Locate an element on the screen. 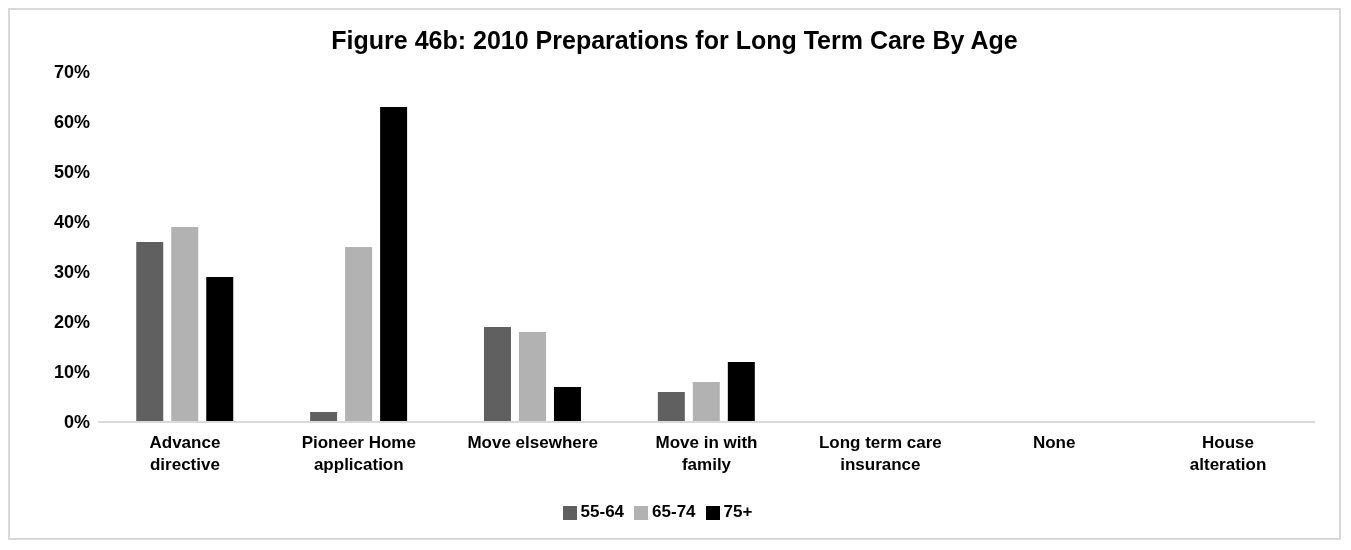 Image resolution: width=1351 pixels, height=550 pixels. y-tick-label: 20% is located at coordinates (71, 322).